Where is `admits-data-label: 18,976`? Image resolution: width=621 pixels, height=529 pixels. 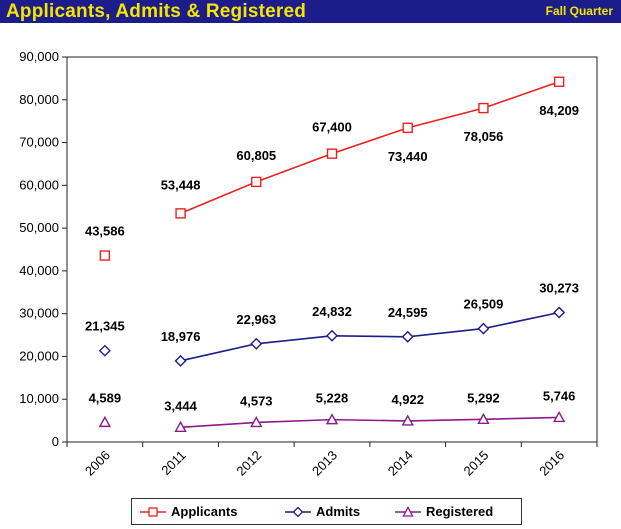 admits-data-label: 18,976 is located at coordinates (181, 336).